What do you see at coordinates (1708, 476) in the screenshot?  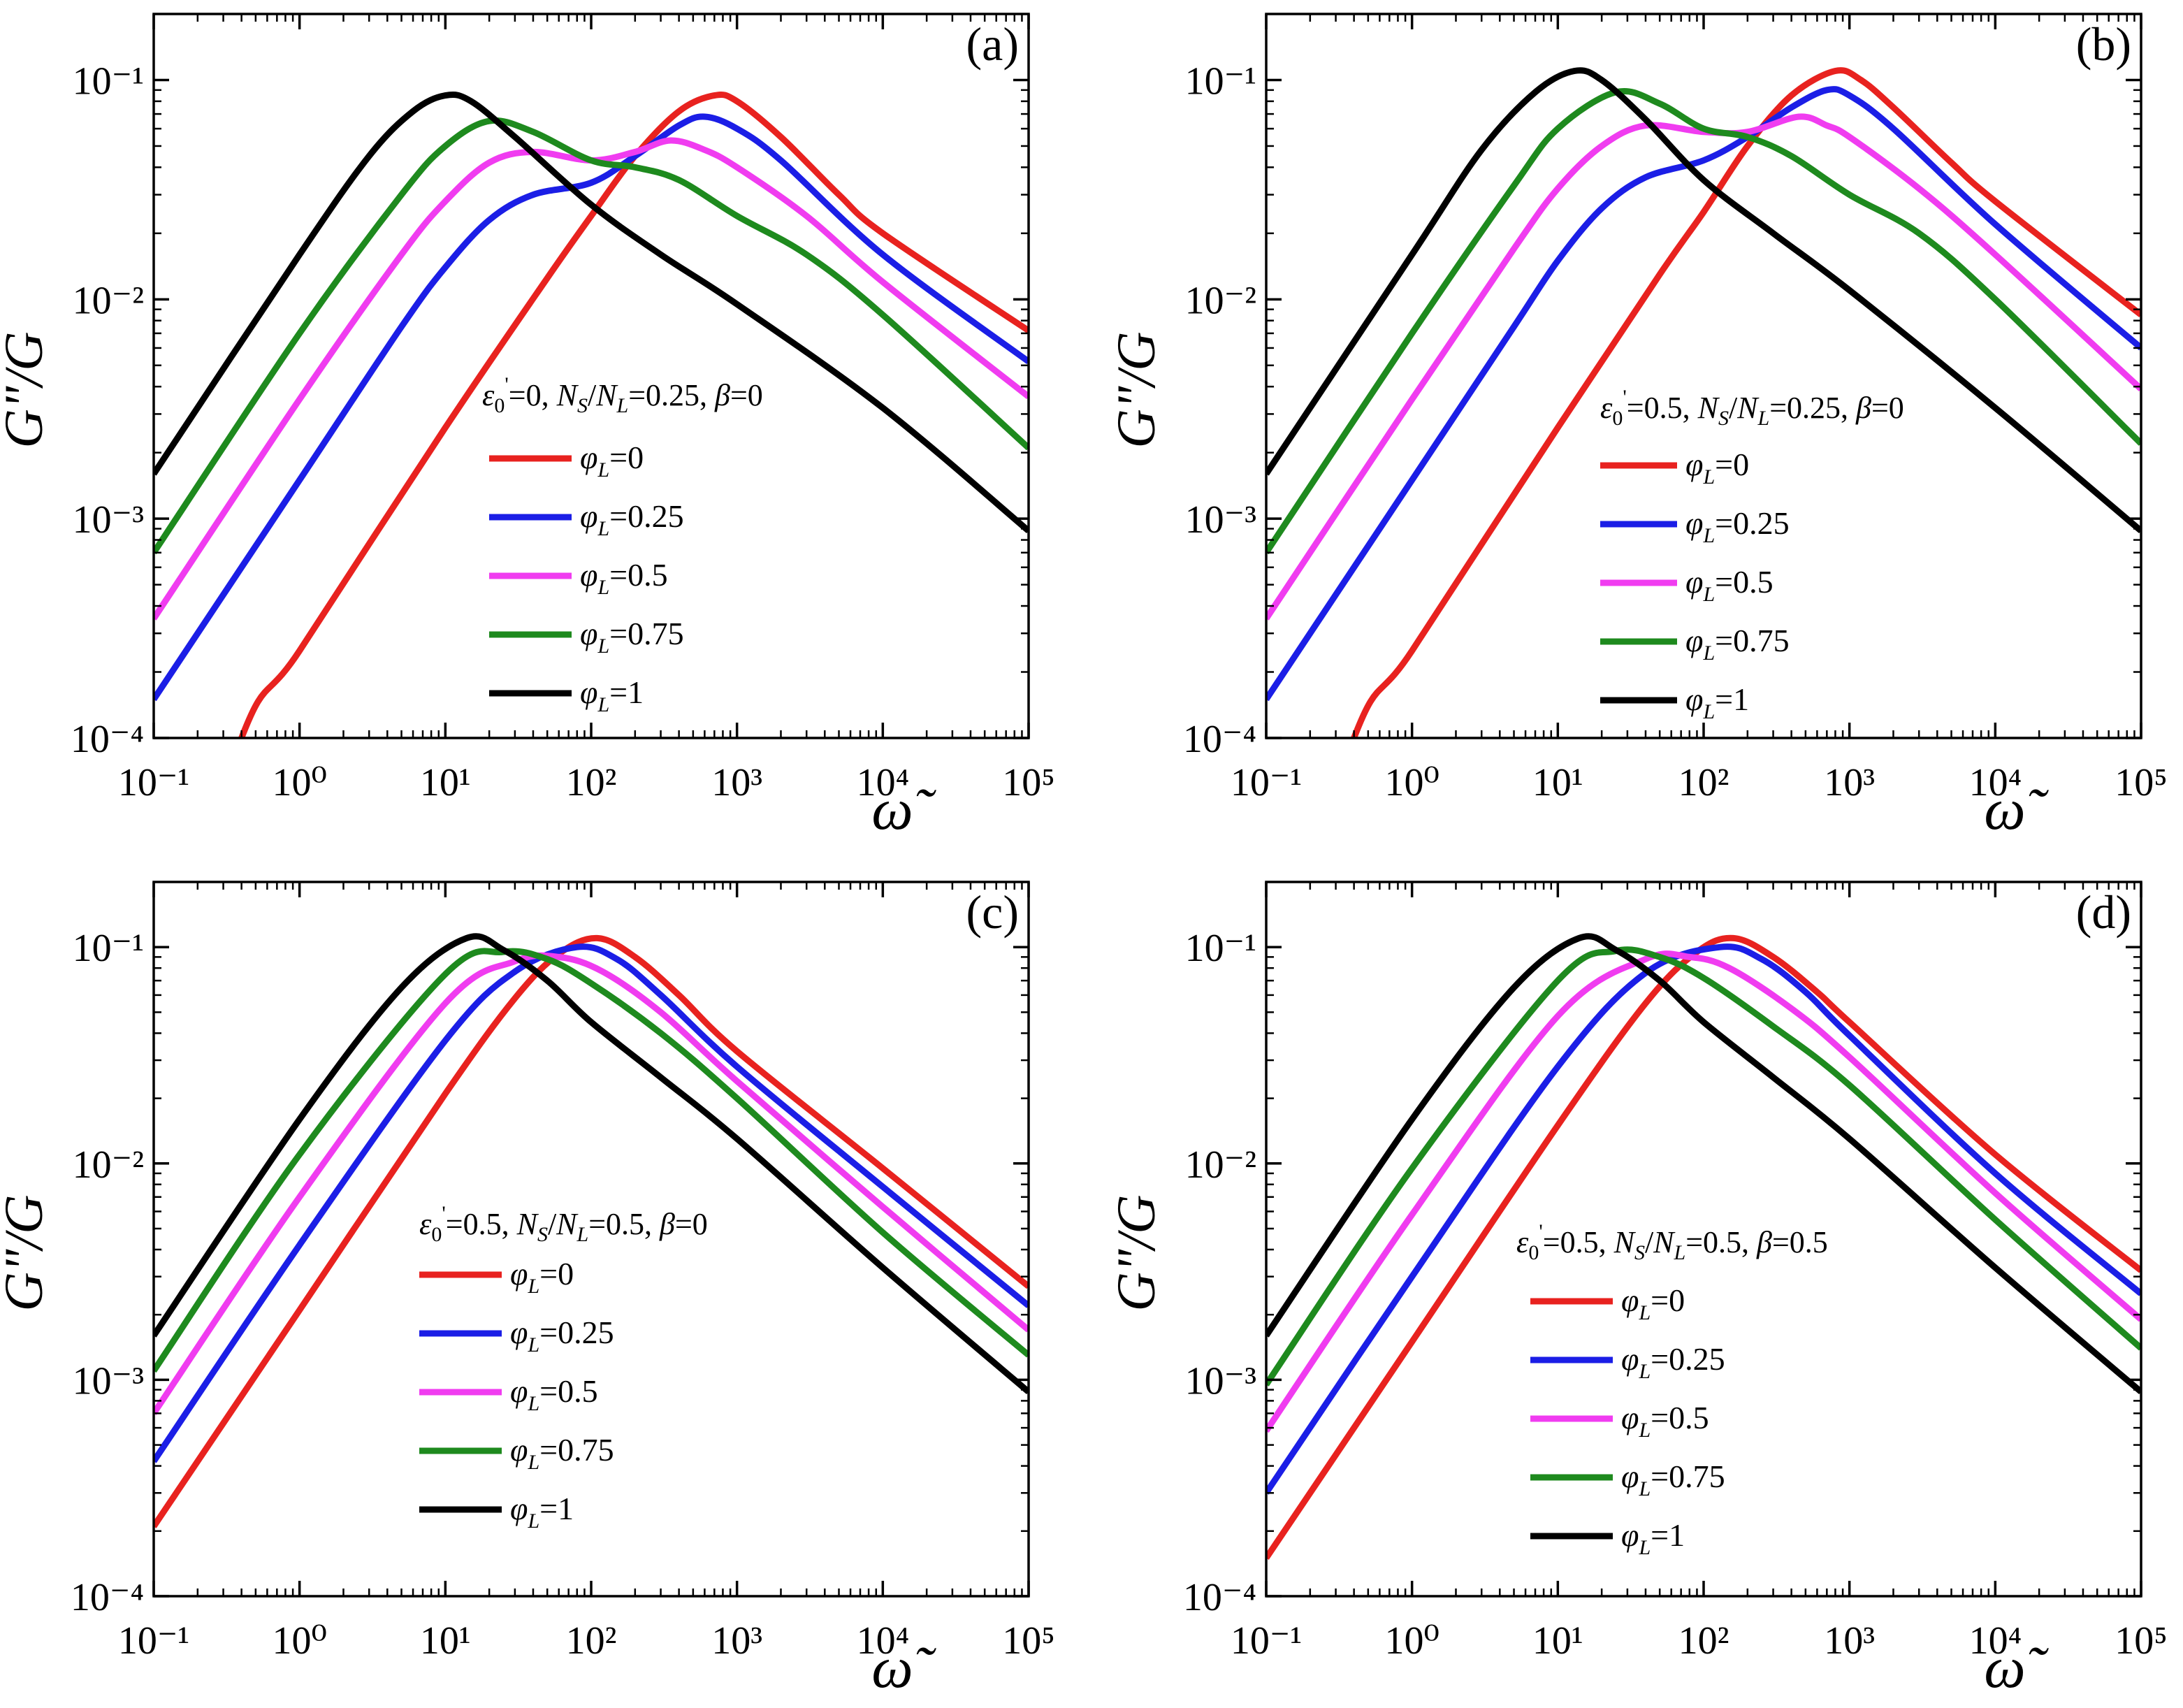 I see `panel-b-legend-sub-0: L` at bounding box center [1708, 476].